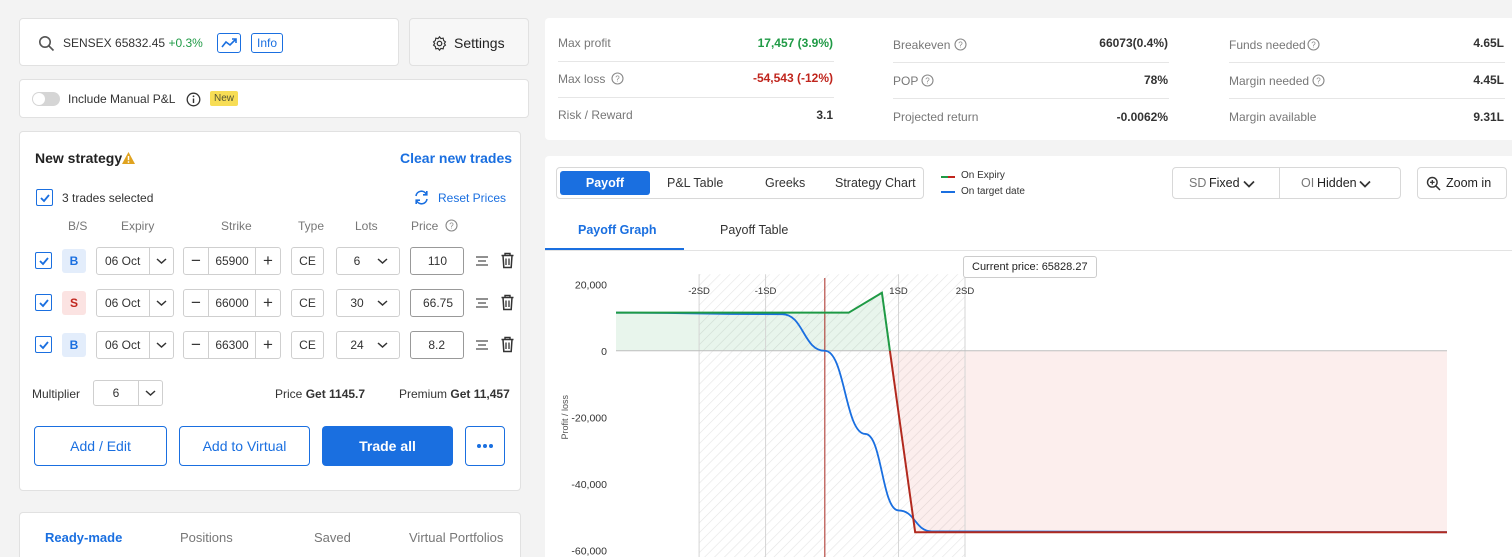 The width and height of the screenshot is (1512, 557). I want to click on price-input: 66.75, so click(437, 303).